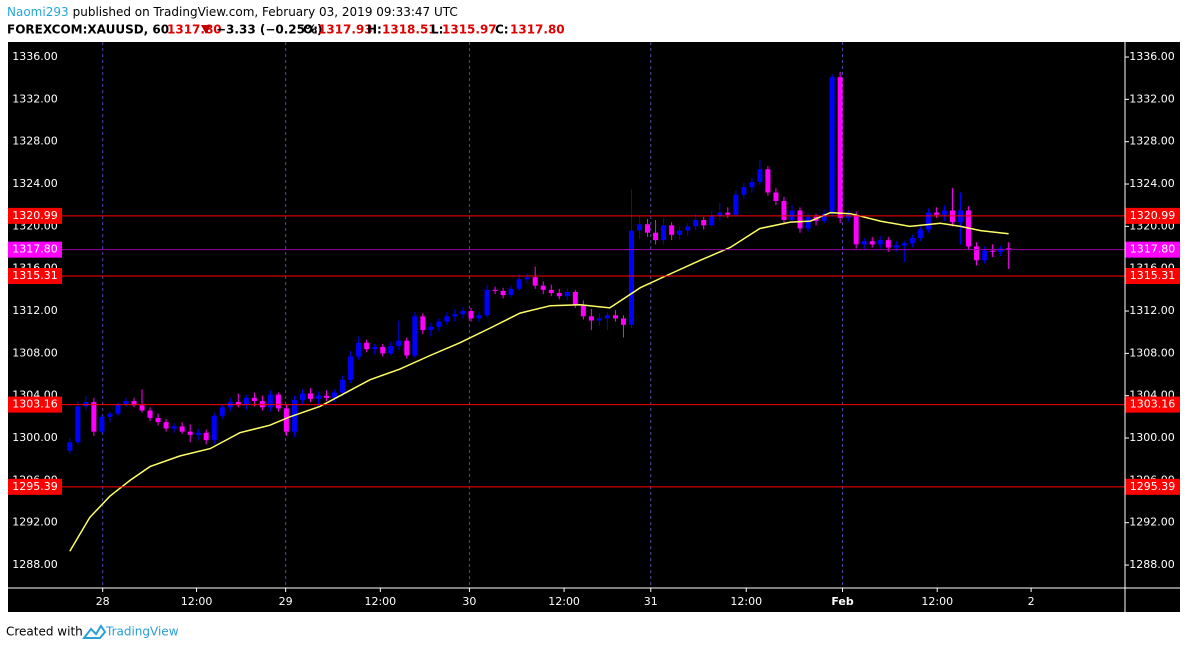  Describe the element at coordinates (142, 632) in the screenshot. I see `footer-brand: TradingView` at that location.